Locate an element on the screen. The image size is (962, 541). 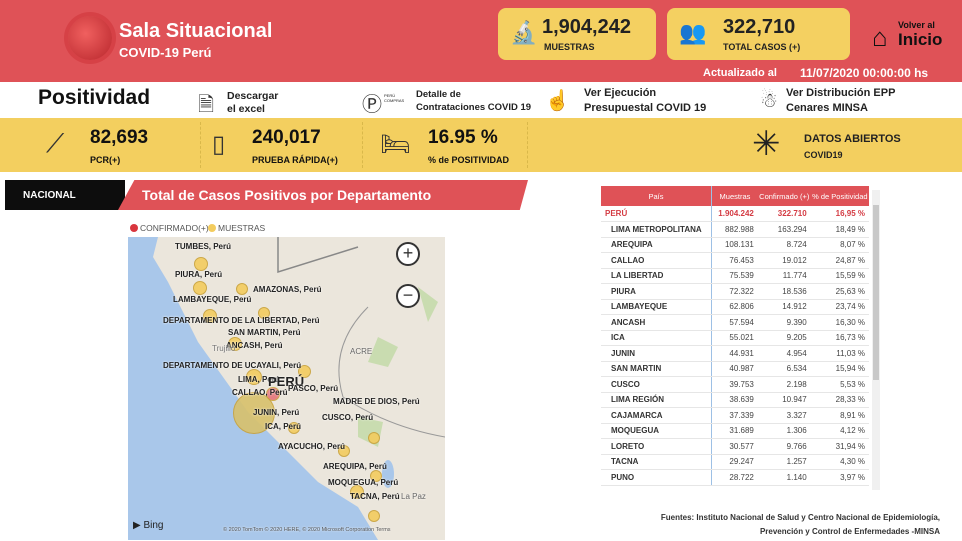
column-header: % de Positividad is located at coordinates (839, 196).